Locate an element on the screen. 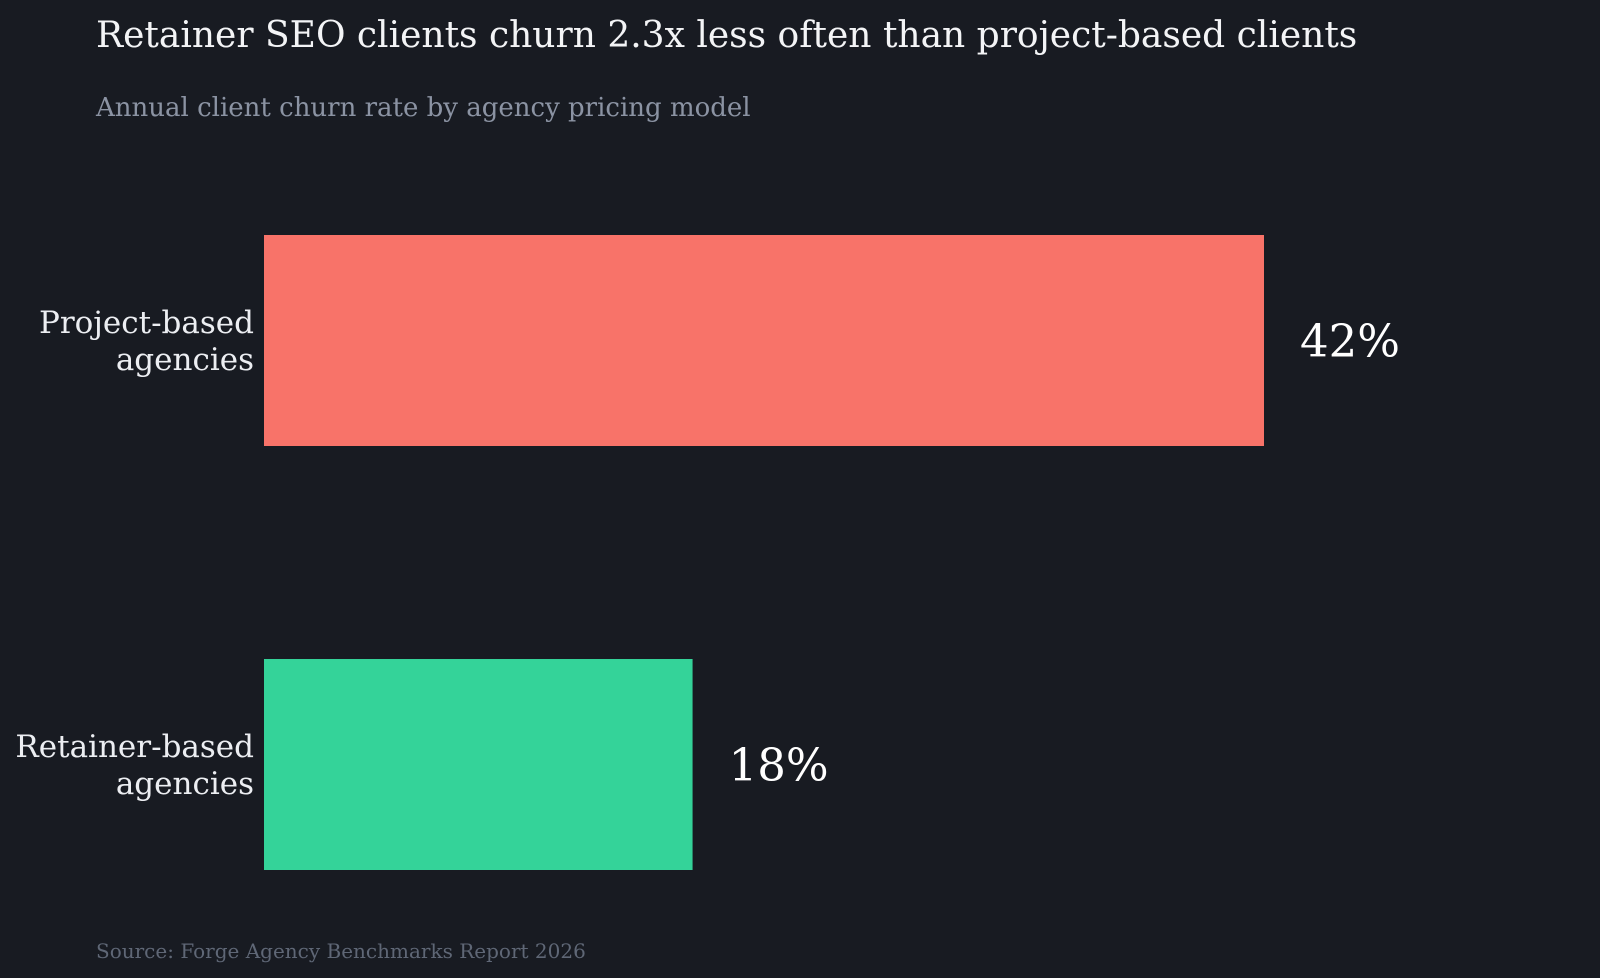  category-label-1-line-0: Retainer-based is located at coordinates (134, 747).